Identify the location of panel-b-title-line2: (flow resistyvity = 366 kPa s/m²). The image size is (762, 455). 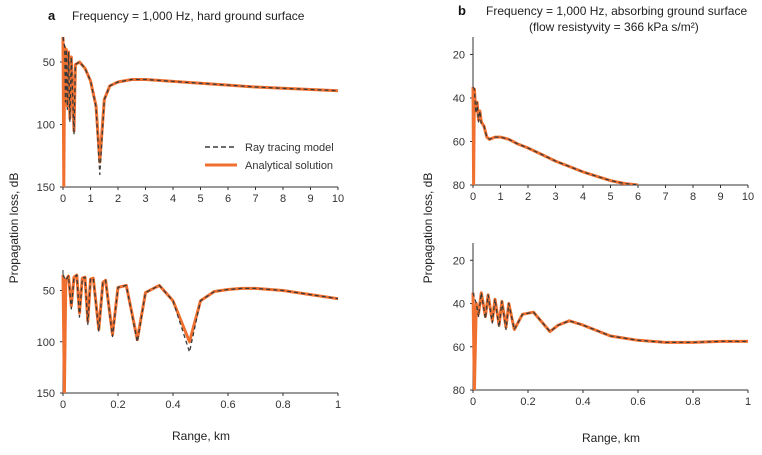
(614, 27).